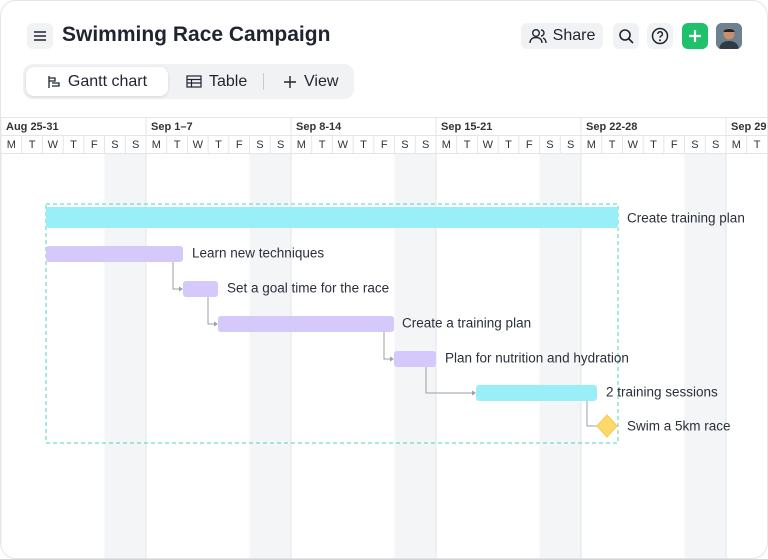 This screenshot has height=559, width=768. I want to click on task-label: Swim a 5km race, so click(679, 426).